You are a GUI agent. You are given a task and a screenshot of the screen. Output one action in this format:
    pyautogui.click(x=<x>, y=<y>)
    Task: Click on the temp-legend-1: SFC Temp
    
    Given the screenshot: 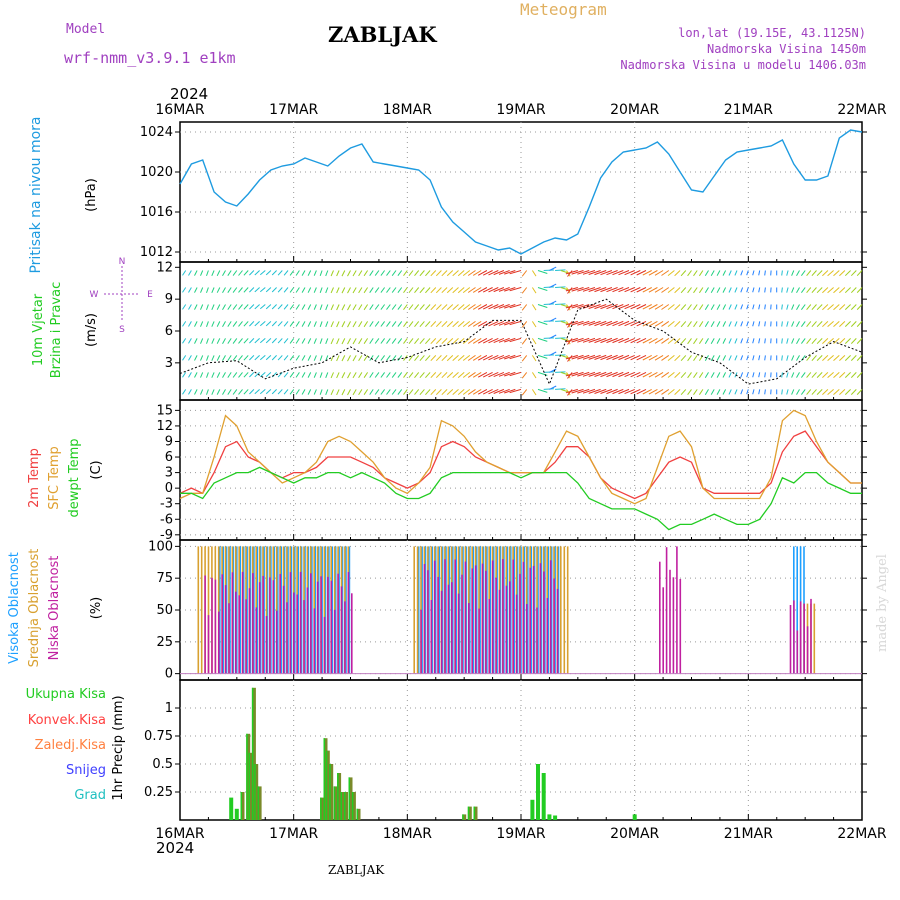 What is the action you would take?
    pyautogui.click(x=54, y=478)
    